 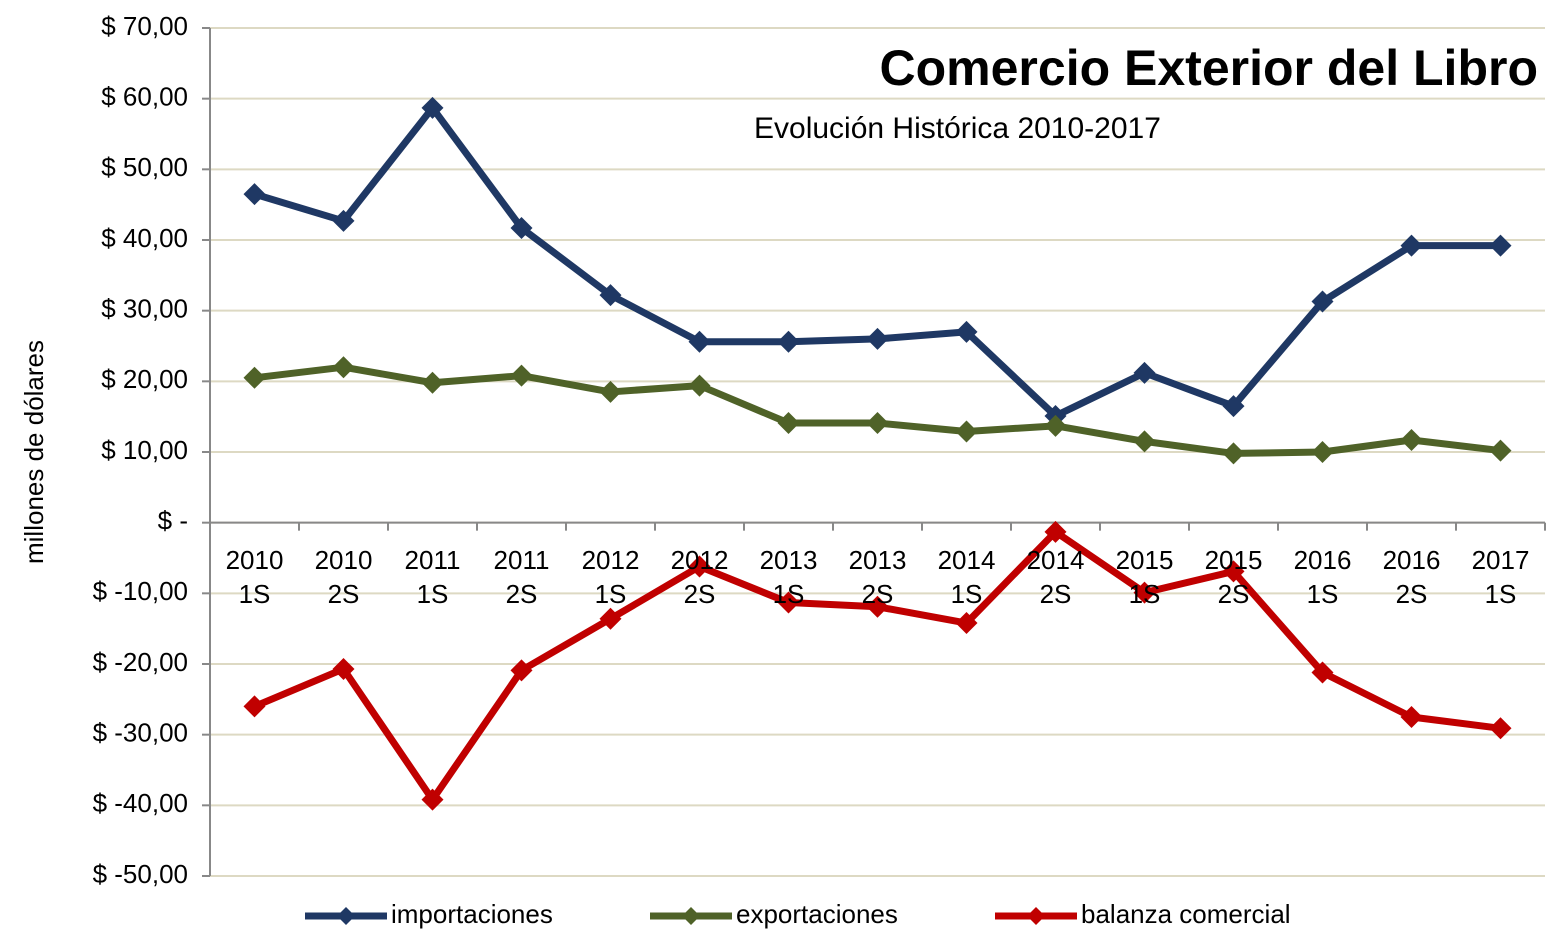 What do you see at coordinates (144, 26) in the screenshot?
I see `y-tick-label: $ 70,00` at bounding box center [144, 26].